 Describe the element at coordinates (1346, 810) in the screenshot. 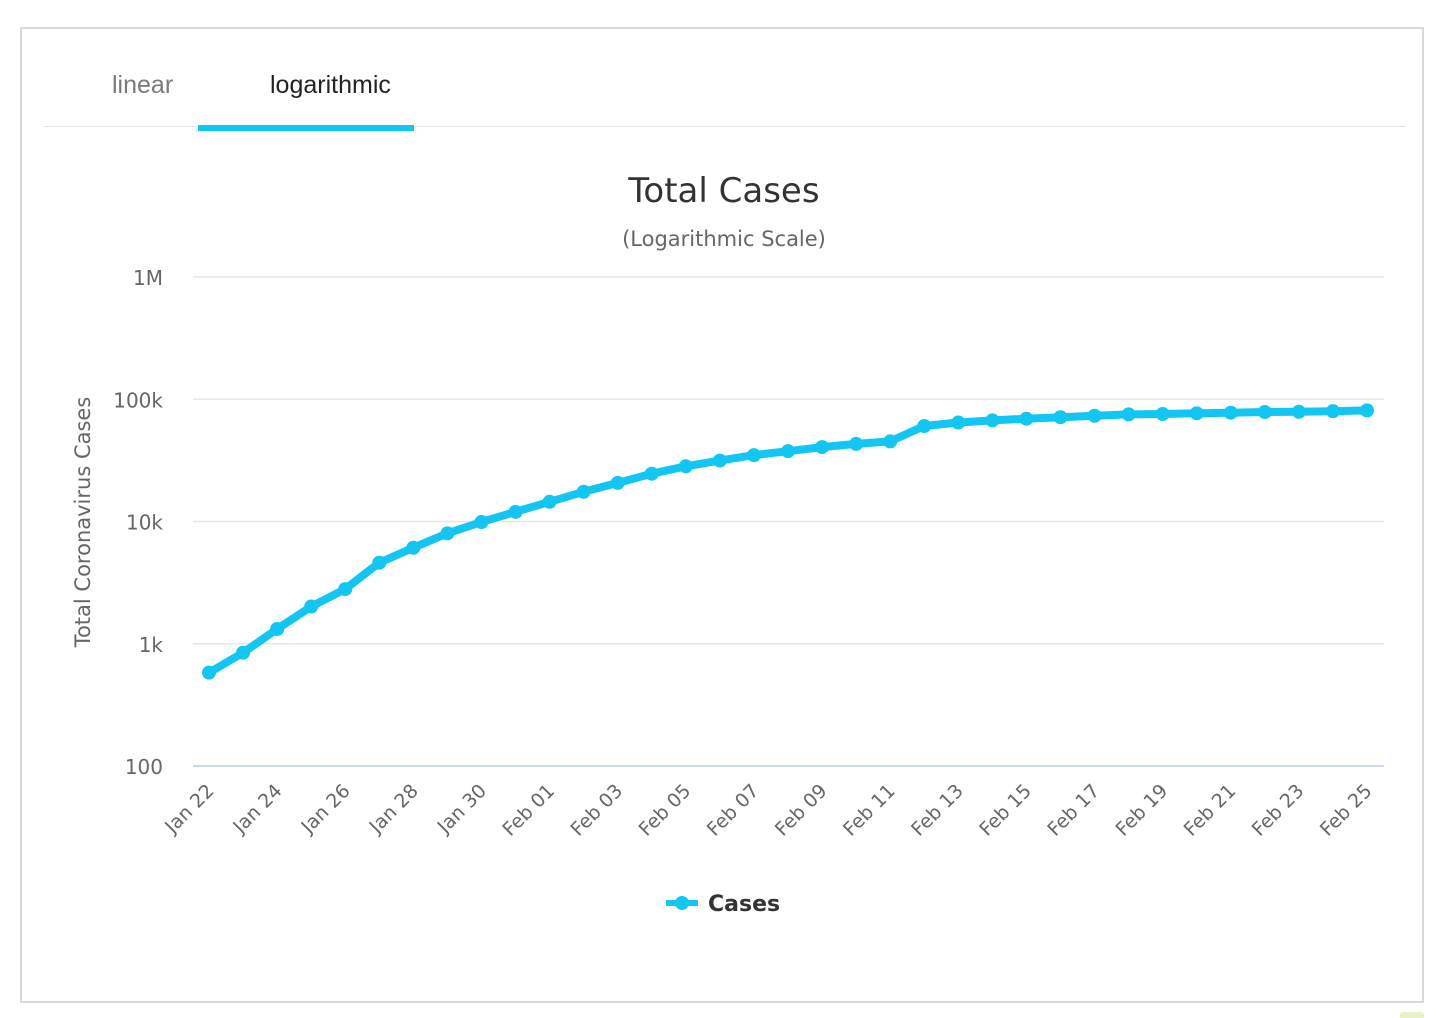

I see `x-tick-label: Feb 25` at that location.